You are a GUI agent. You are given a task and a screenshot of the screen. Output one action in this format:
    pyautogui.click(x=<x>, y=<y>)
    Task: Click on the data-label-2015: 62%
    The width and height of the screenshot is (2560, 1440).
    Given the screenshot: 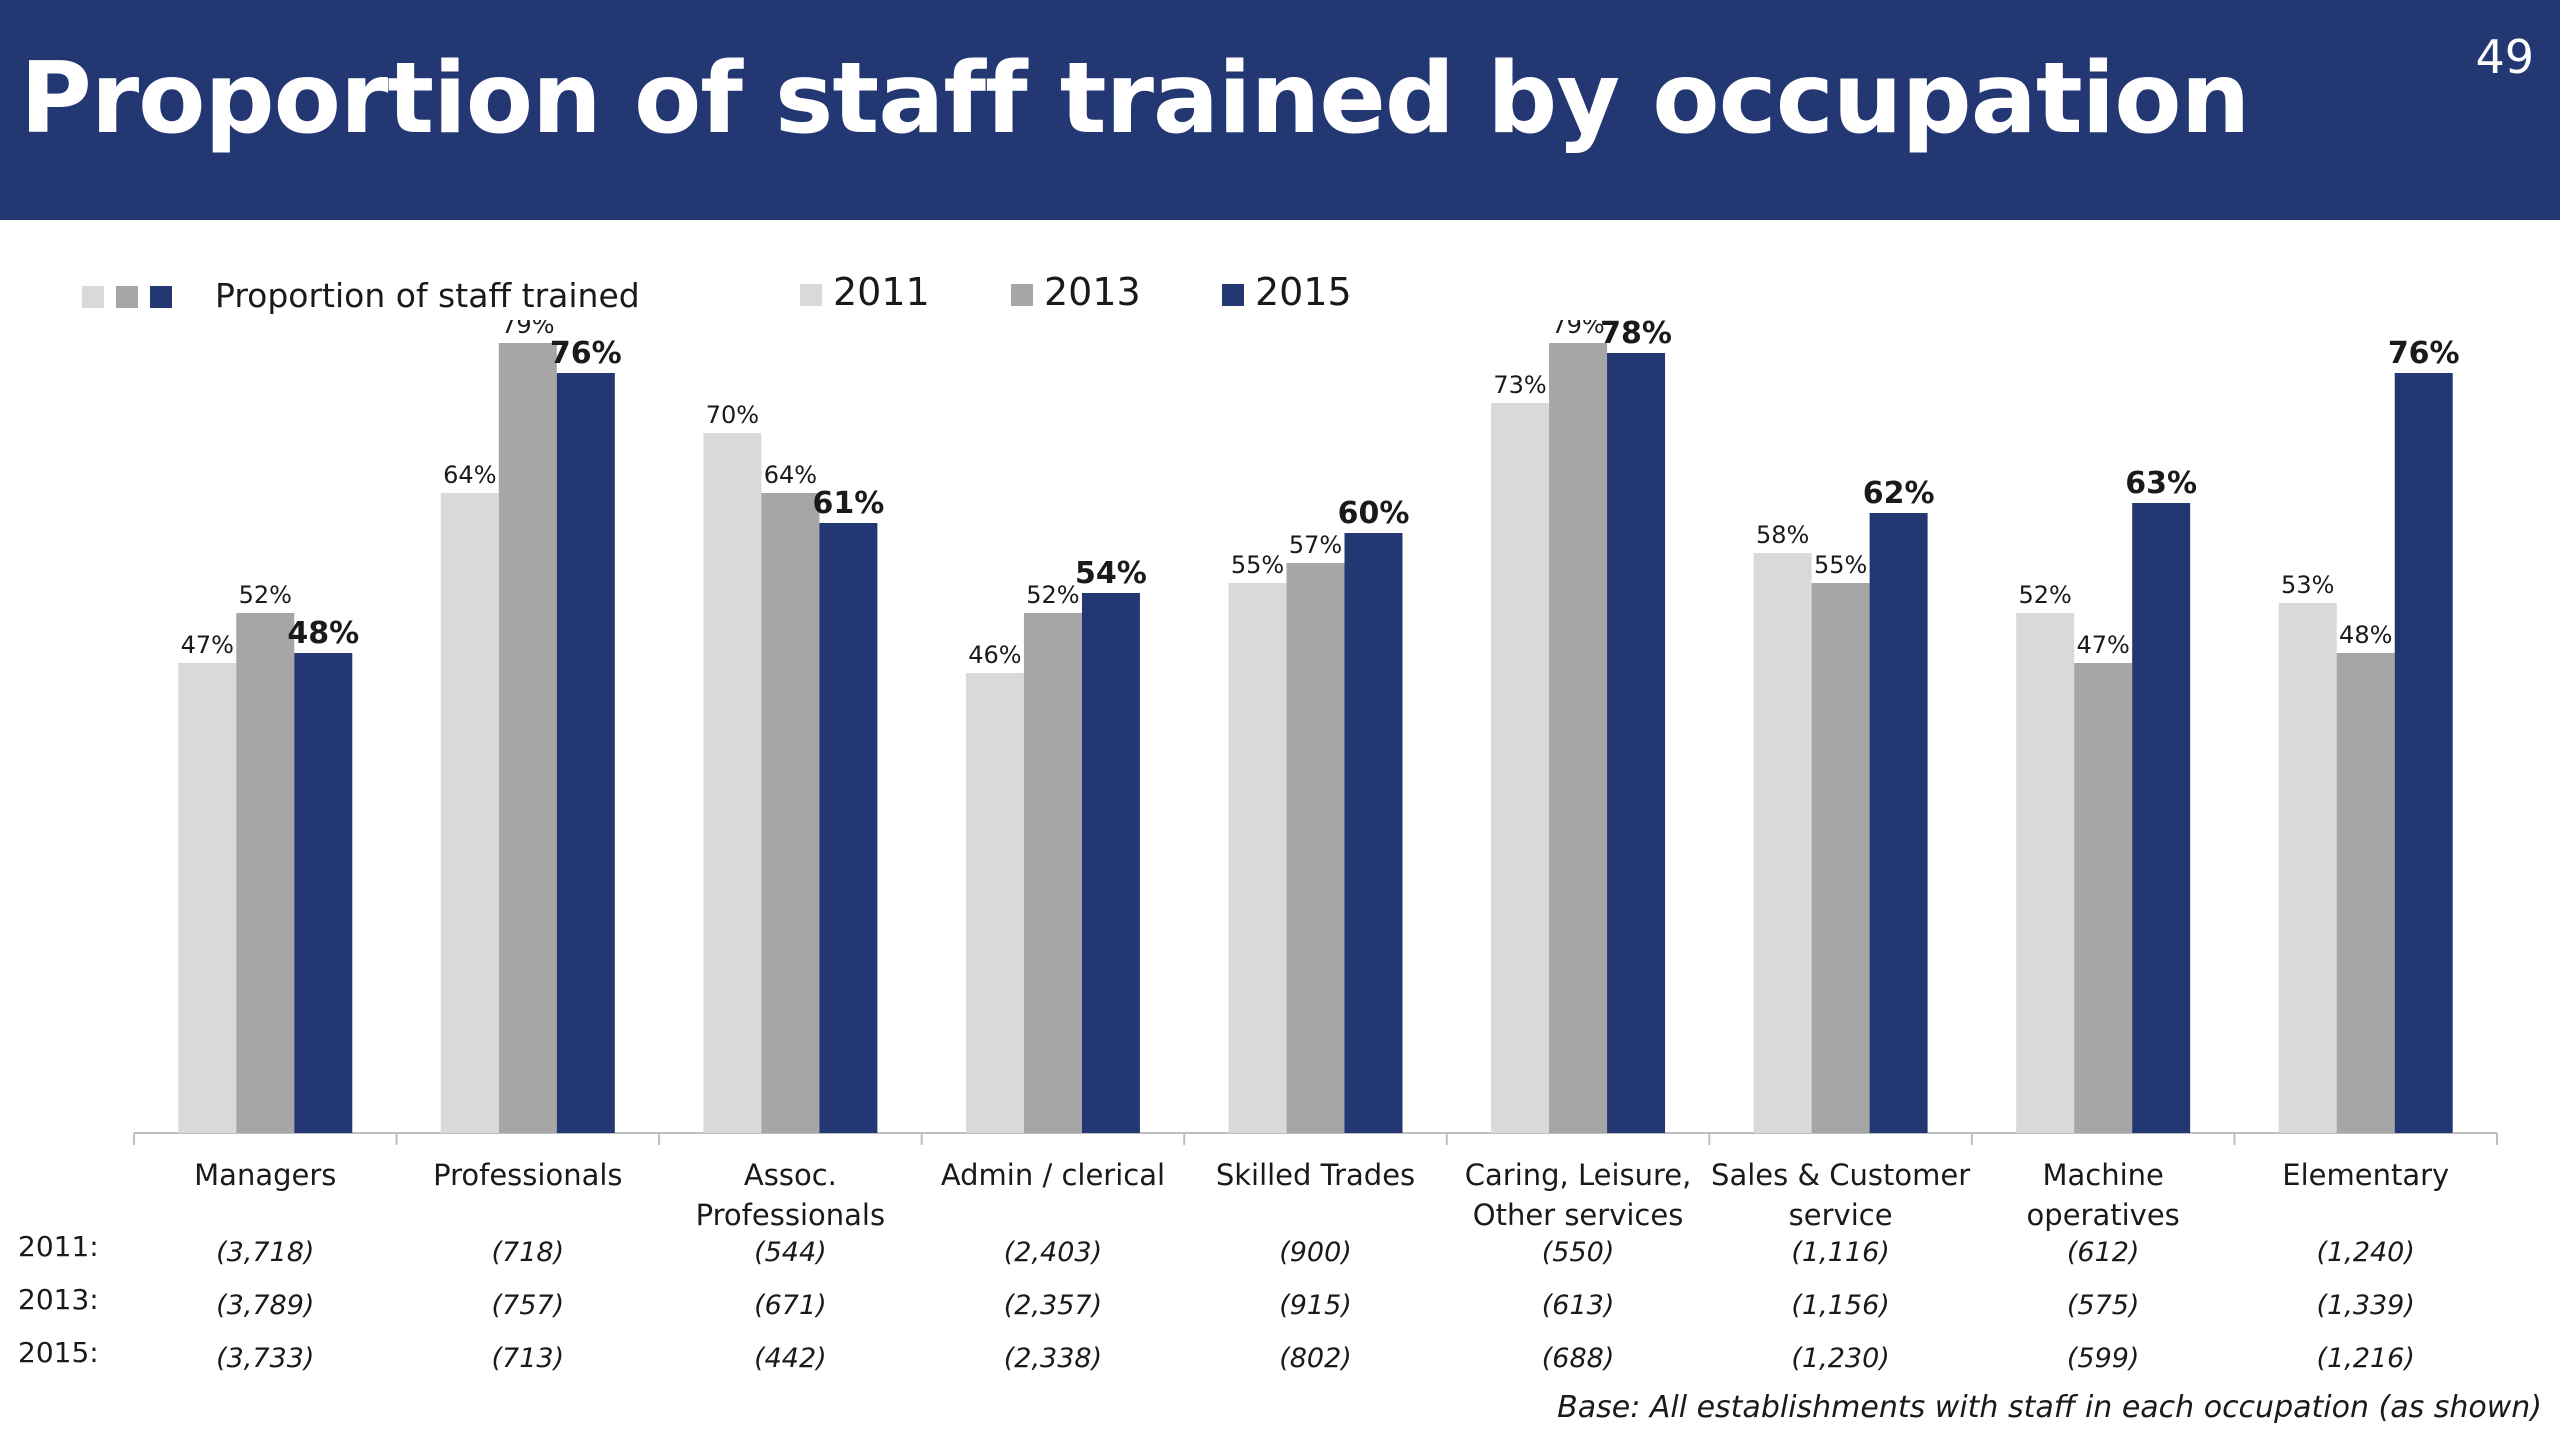 What is the action you would take?
    pyautogui.click(x=1899, y=493)
    